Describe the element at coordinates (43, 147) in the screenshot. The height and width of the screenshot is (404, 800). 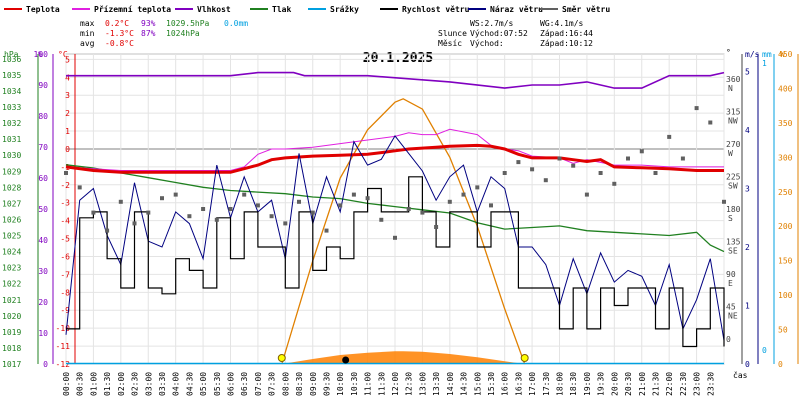
I see `tick-pct-3: 70` at that location.